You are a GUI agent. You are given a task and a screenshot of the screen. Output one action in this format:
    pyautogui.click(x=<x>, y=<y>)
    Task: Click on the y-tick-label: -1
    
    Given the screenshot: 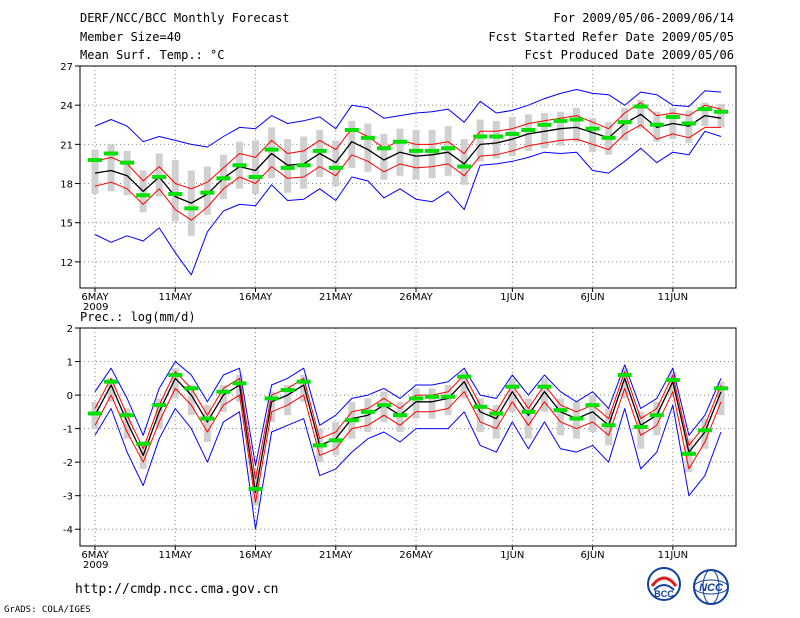 What is the action you would take?
    pyautogui.click(x=68, y=430)
    